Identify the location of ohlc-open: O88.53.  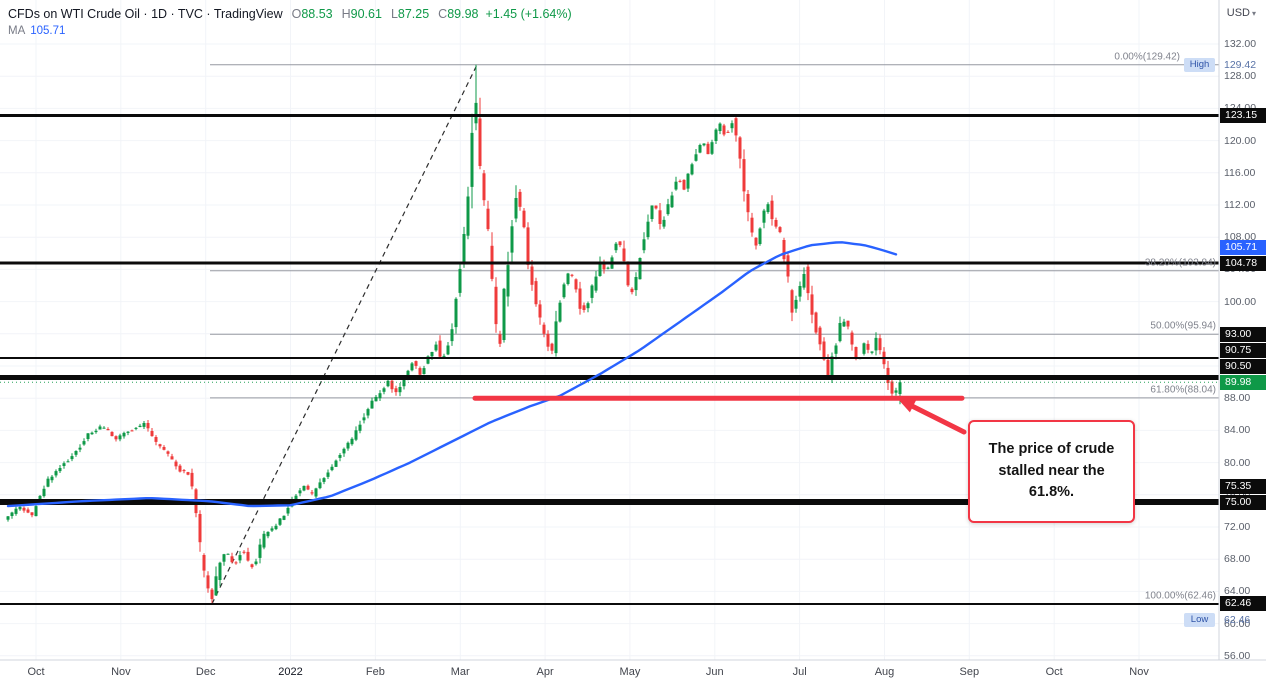
(312, 14).